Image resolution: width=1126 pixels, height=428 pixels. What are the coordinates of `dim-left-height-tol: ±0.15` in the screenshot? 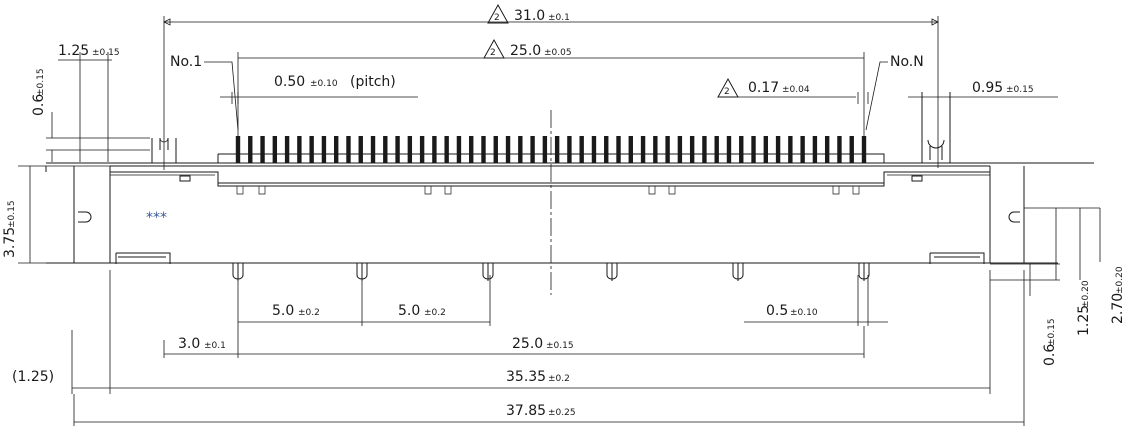 It's located at (41, 82).